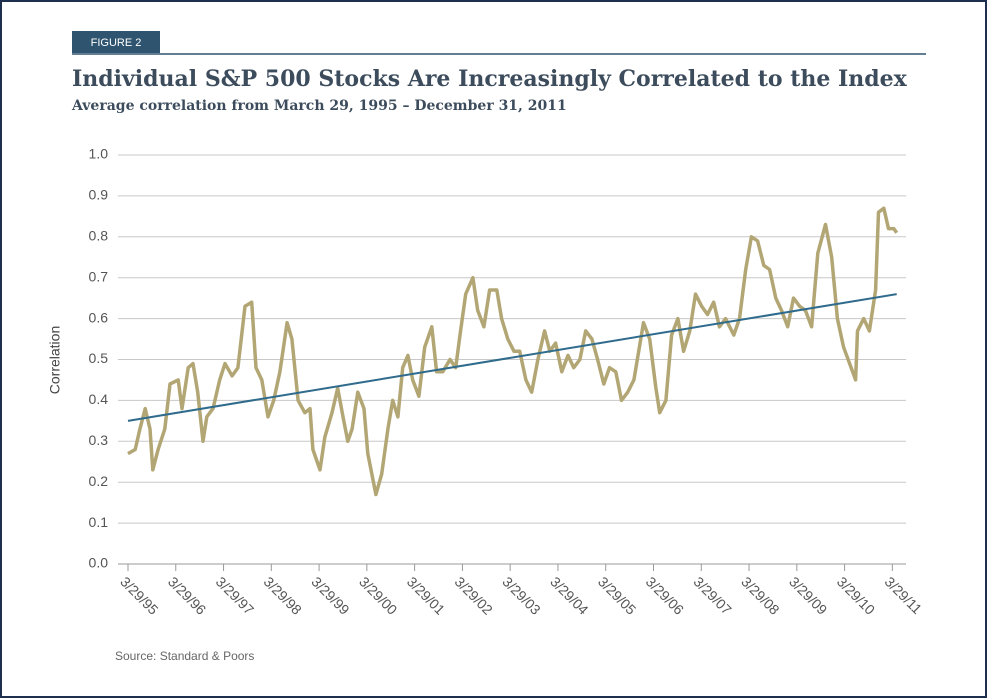 The image size is (987, 698). Describe the element at coordinates (184, 656) in the screenshot. I see `source: Source: Standard & Poors` at that location.